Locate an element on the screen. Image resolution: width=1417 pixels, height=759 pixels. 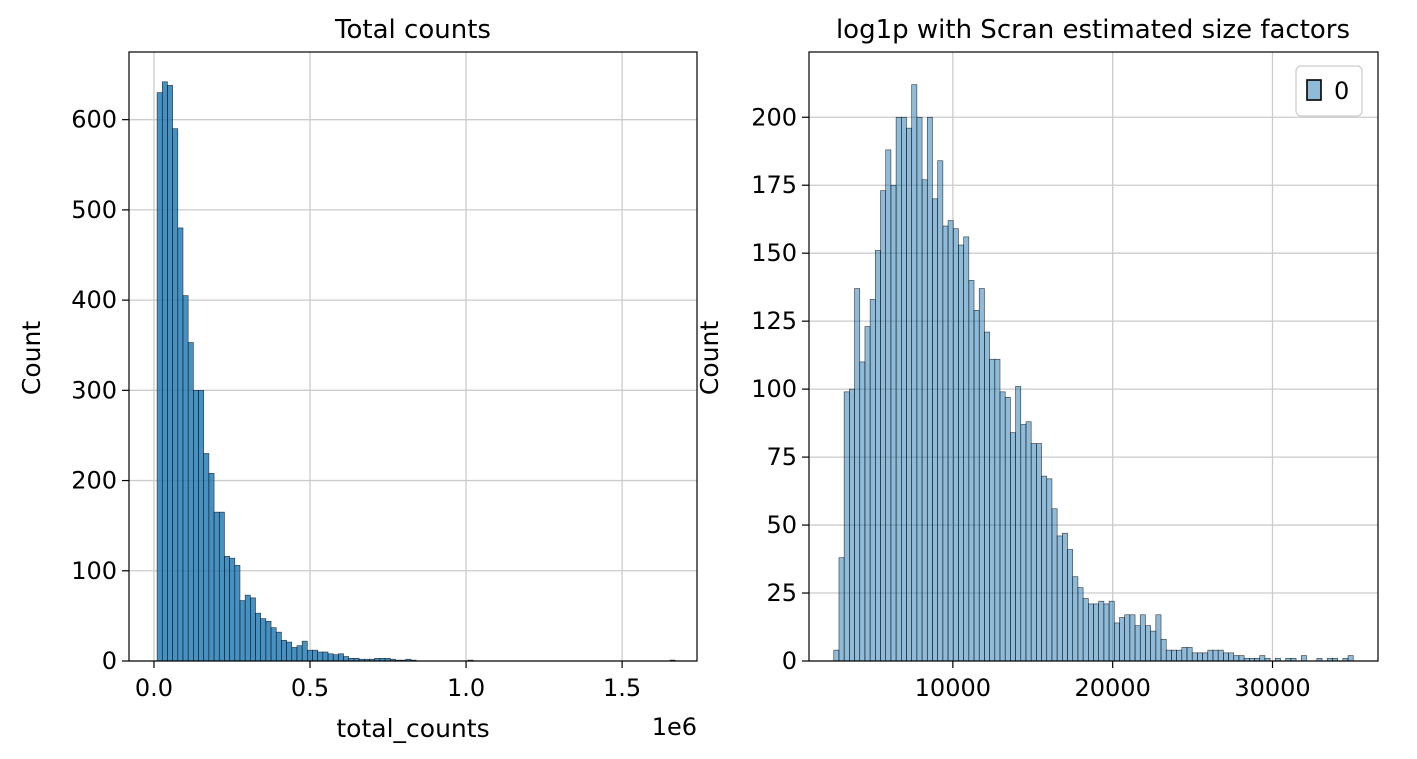
x-tick-label: 30000 is located at coordinates (1272, 688).